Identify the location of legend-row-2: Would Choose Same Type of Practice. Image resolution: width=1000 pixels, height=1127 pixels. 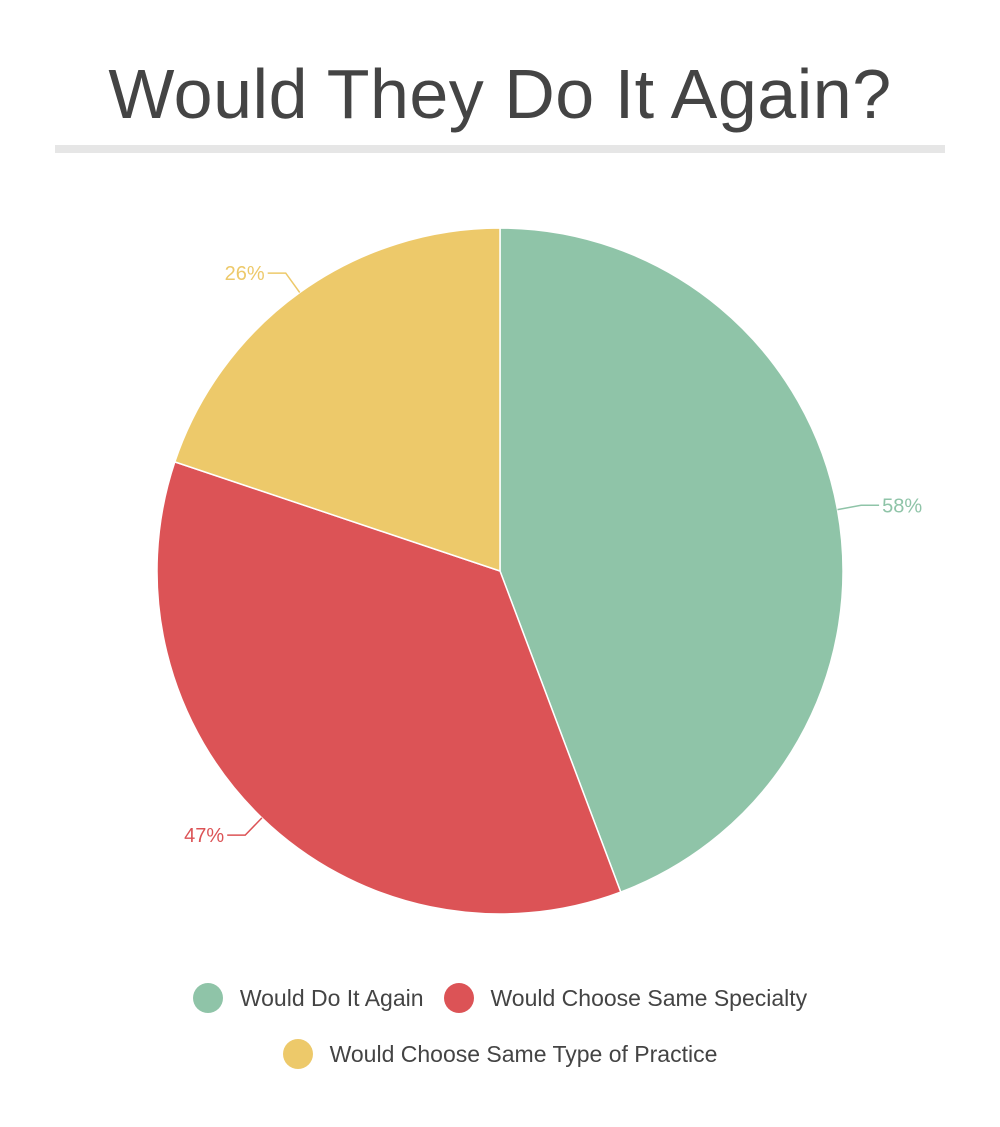
(500, 1054).